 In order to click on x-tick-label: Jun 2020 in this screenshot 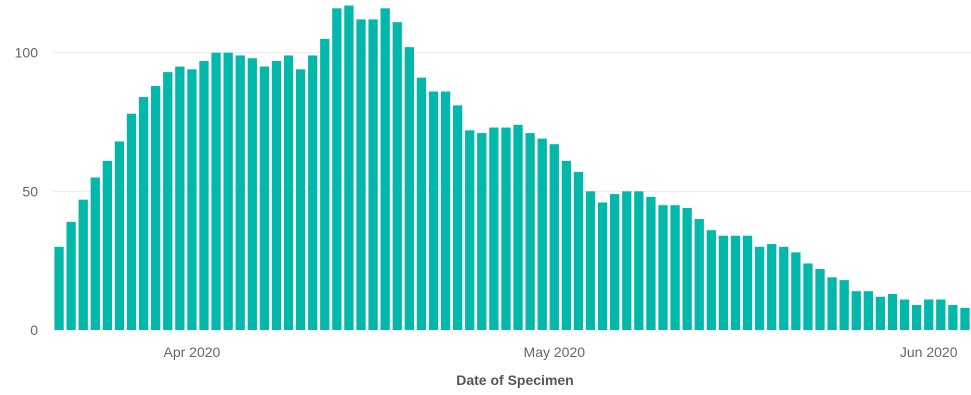, I will do `click(929, 352)`.